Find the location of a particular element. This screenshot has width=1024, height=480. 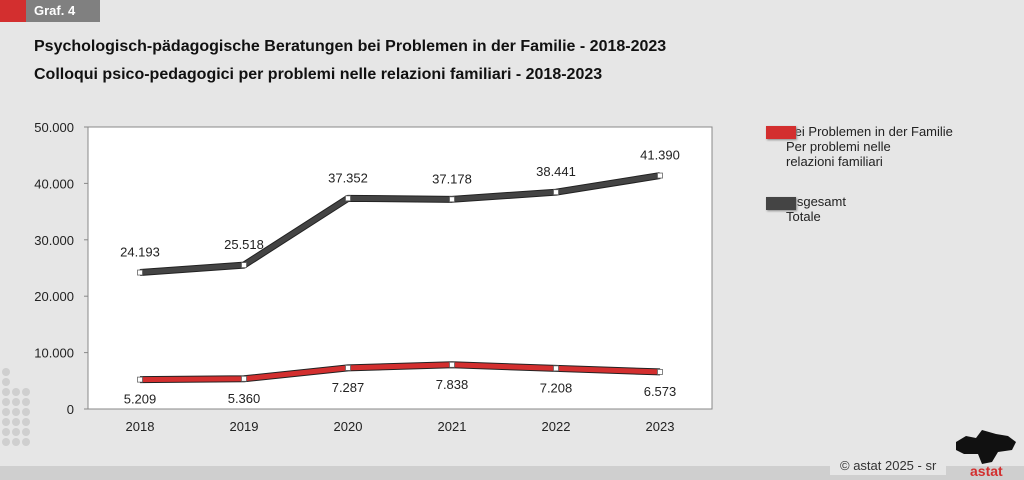

y-tick-label: 0 is located at coordinates (70, 409).